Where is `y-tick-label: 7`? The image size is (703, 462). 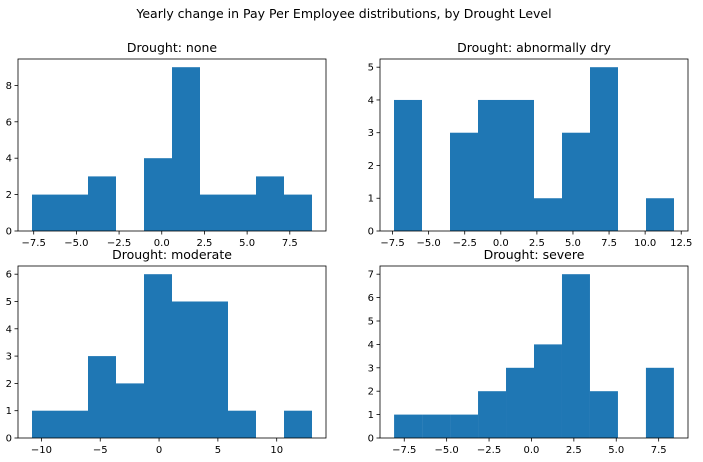 y-tick-label: 7 is located at coordinates (371, 275).